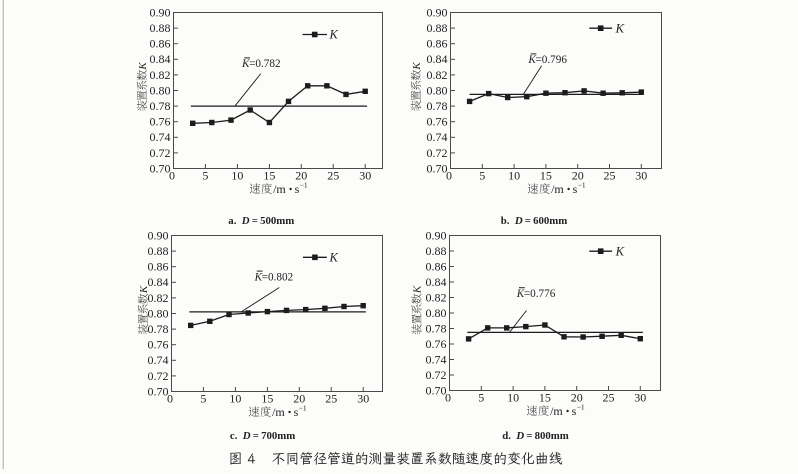  I want to click on svg-text: d. D = 800mm, so click(535, 436).